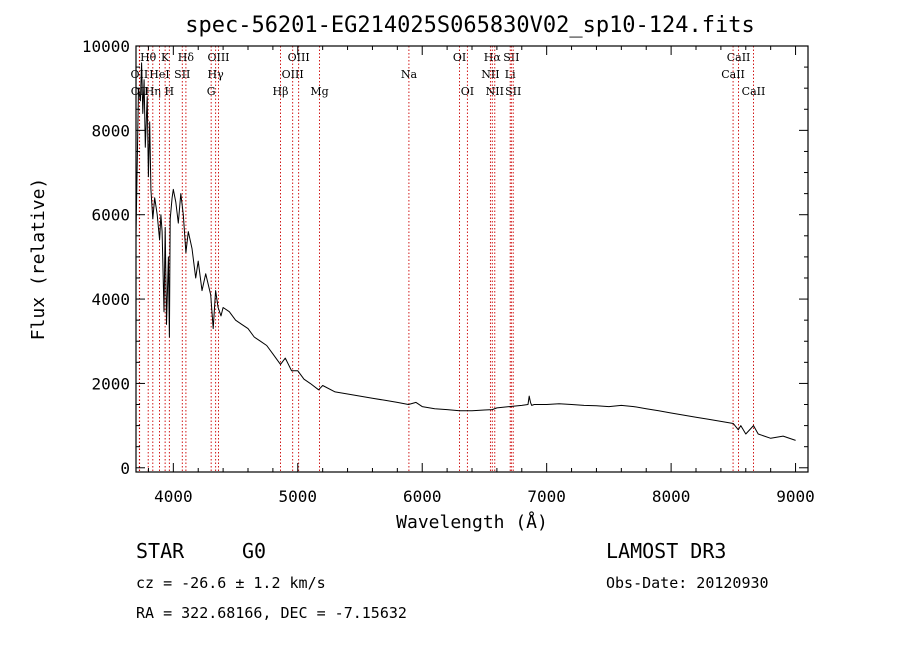 The height and width of the screenshot is (649, 900). Describe the element at coordinates (472, 522) in the screenshot. I see `x-axis-label: Wavelength (Å)` at that location.